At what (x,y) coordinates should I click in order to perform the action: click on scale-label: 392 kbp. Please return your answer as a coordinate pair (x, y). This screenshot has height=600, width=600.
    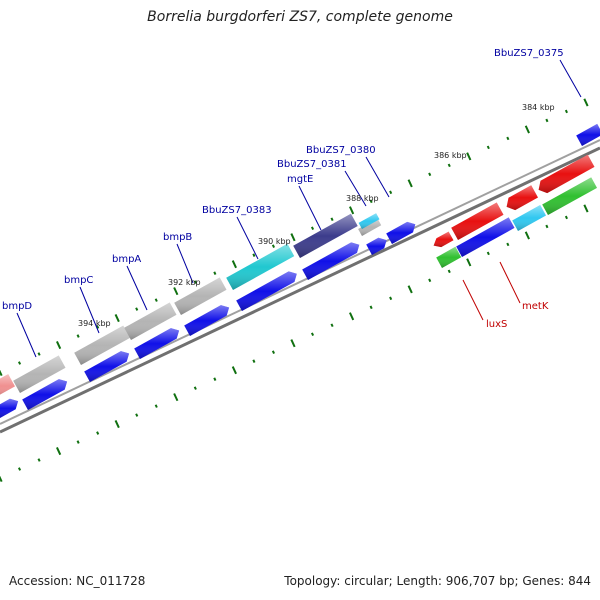
    Looking at the image, I should click on (184, 282).